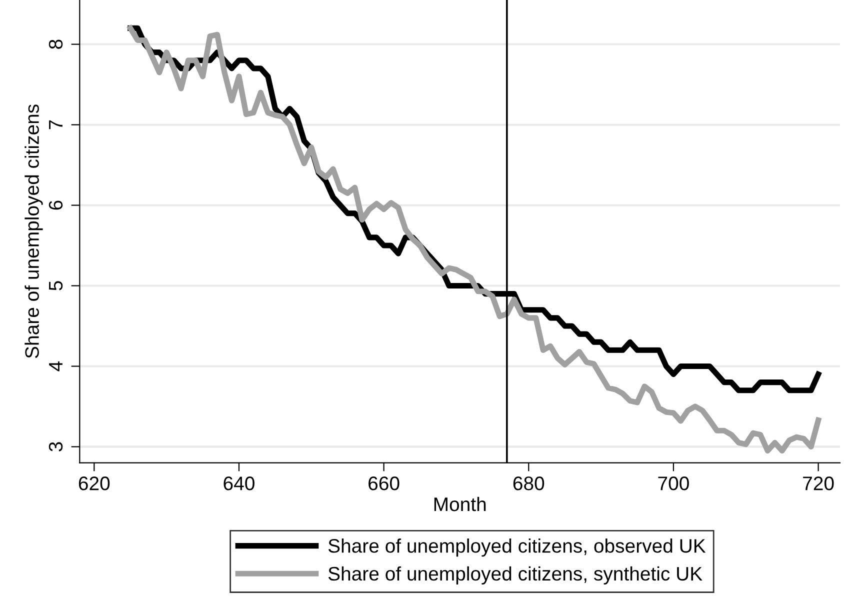 The image size is (866, 605). What do you see at coordinates (818, 483) in the screenshot?
I see `x-tick-label: 720` at bounding box center [818, 483].